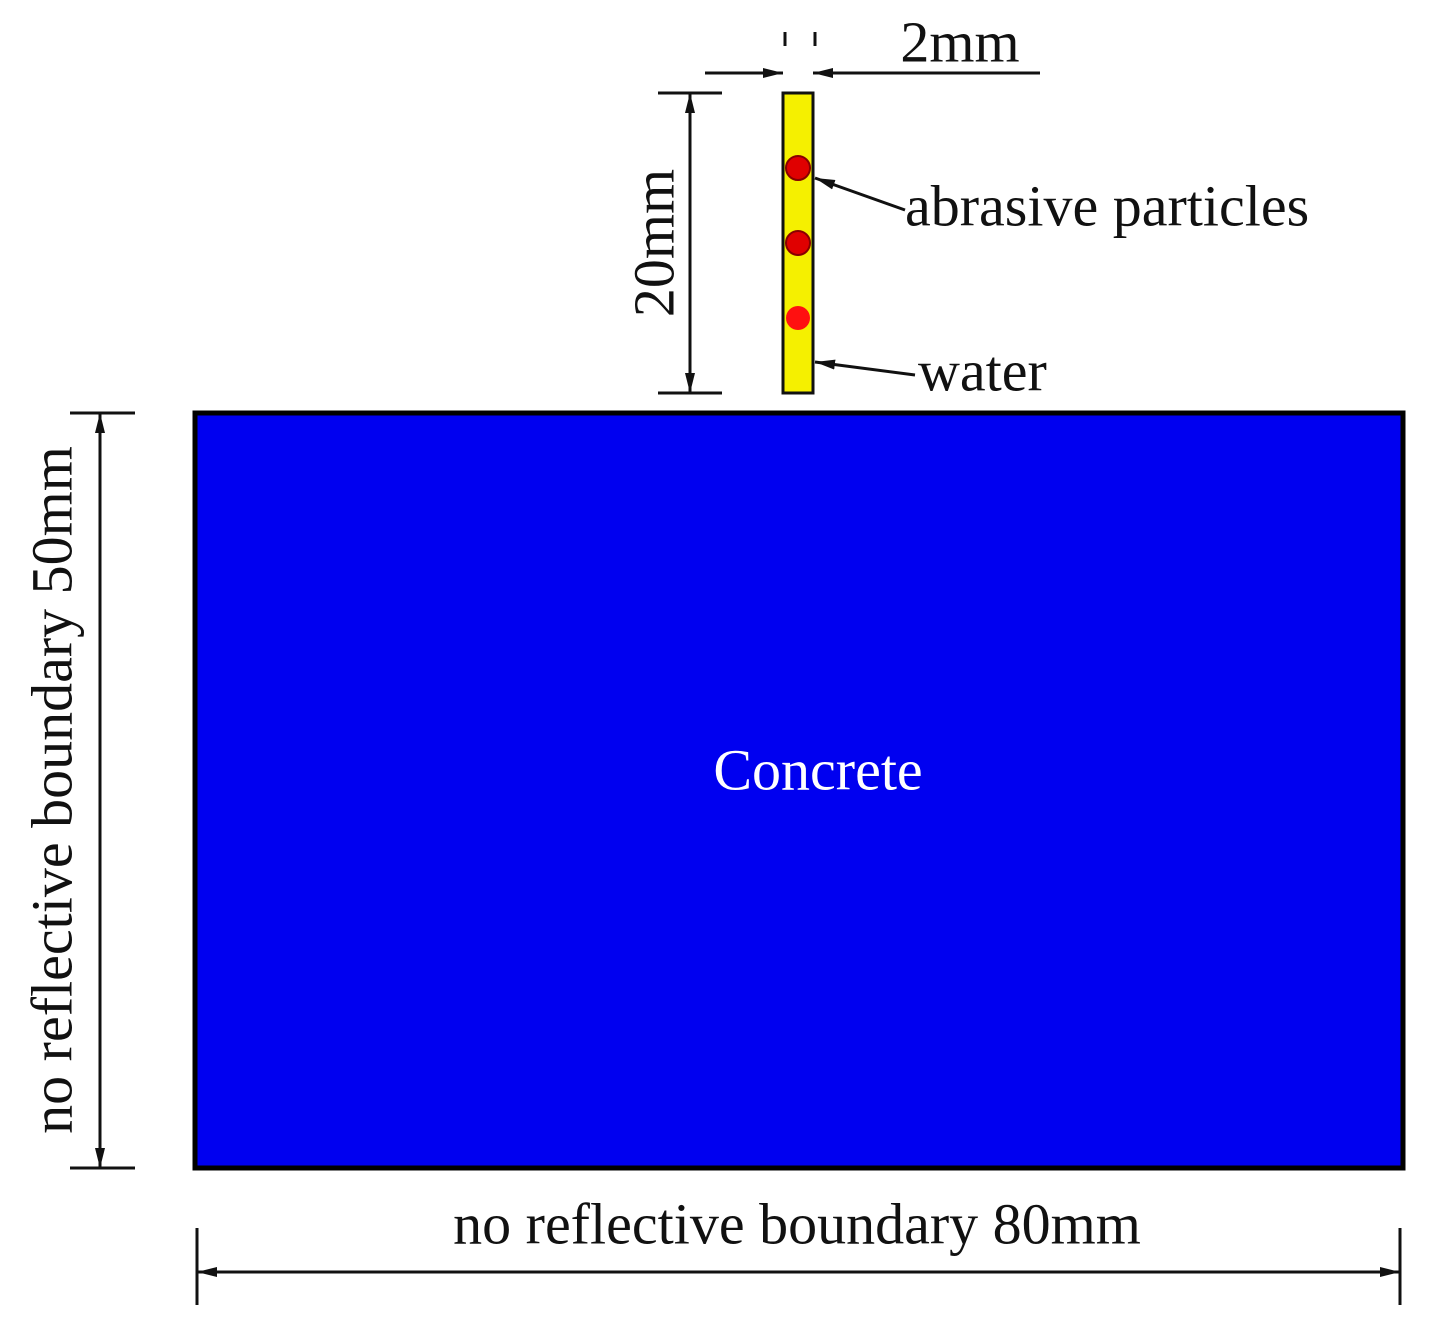  Describe the element at coordinates (653, 243) in the screenshot. I see `height-label: 20mm` at that location.